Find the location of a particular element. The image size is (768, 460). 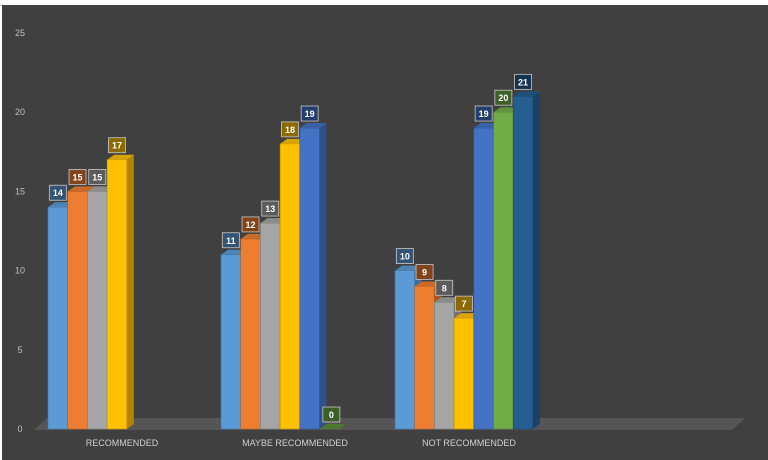

data-label: 9 is located at coordinates (424, 272).